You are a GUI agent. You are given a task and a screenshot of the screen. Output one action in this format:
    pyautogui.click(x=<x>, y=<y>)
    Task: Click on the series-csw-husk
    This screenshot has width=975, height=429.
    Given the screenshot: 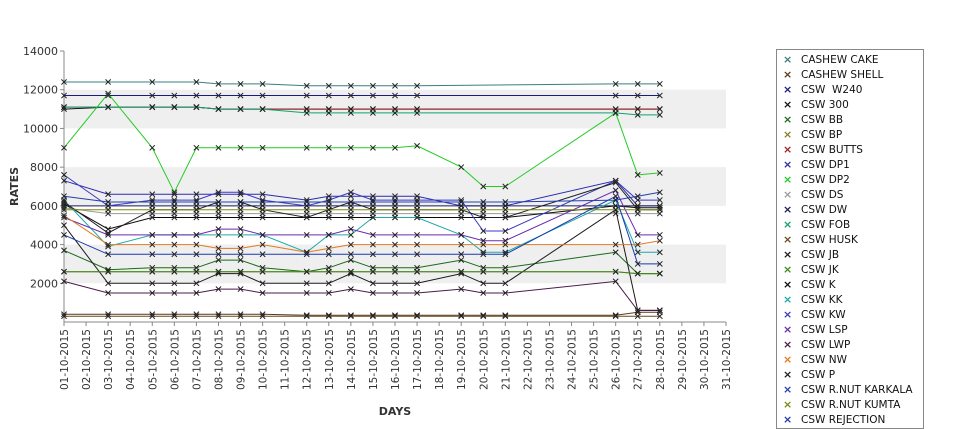 What is the action you would take?
    pyautogui.click(x=362, y=316)
    